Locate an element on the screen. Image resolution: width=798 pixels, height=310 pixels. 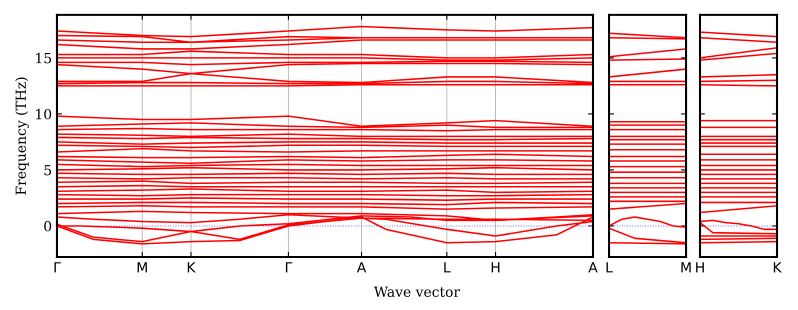
x-axis-title: Wave vector is located at coordinates (417, 291).